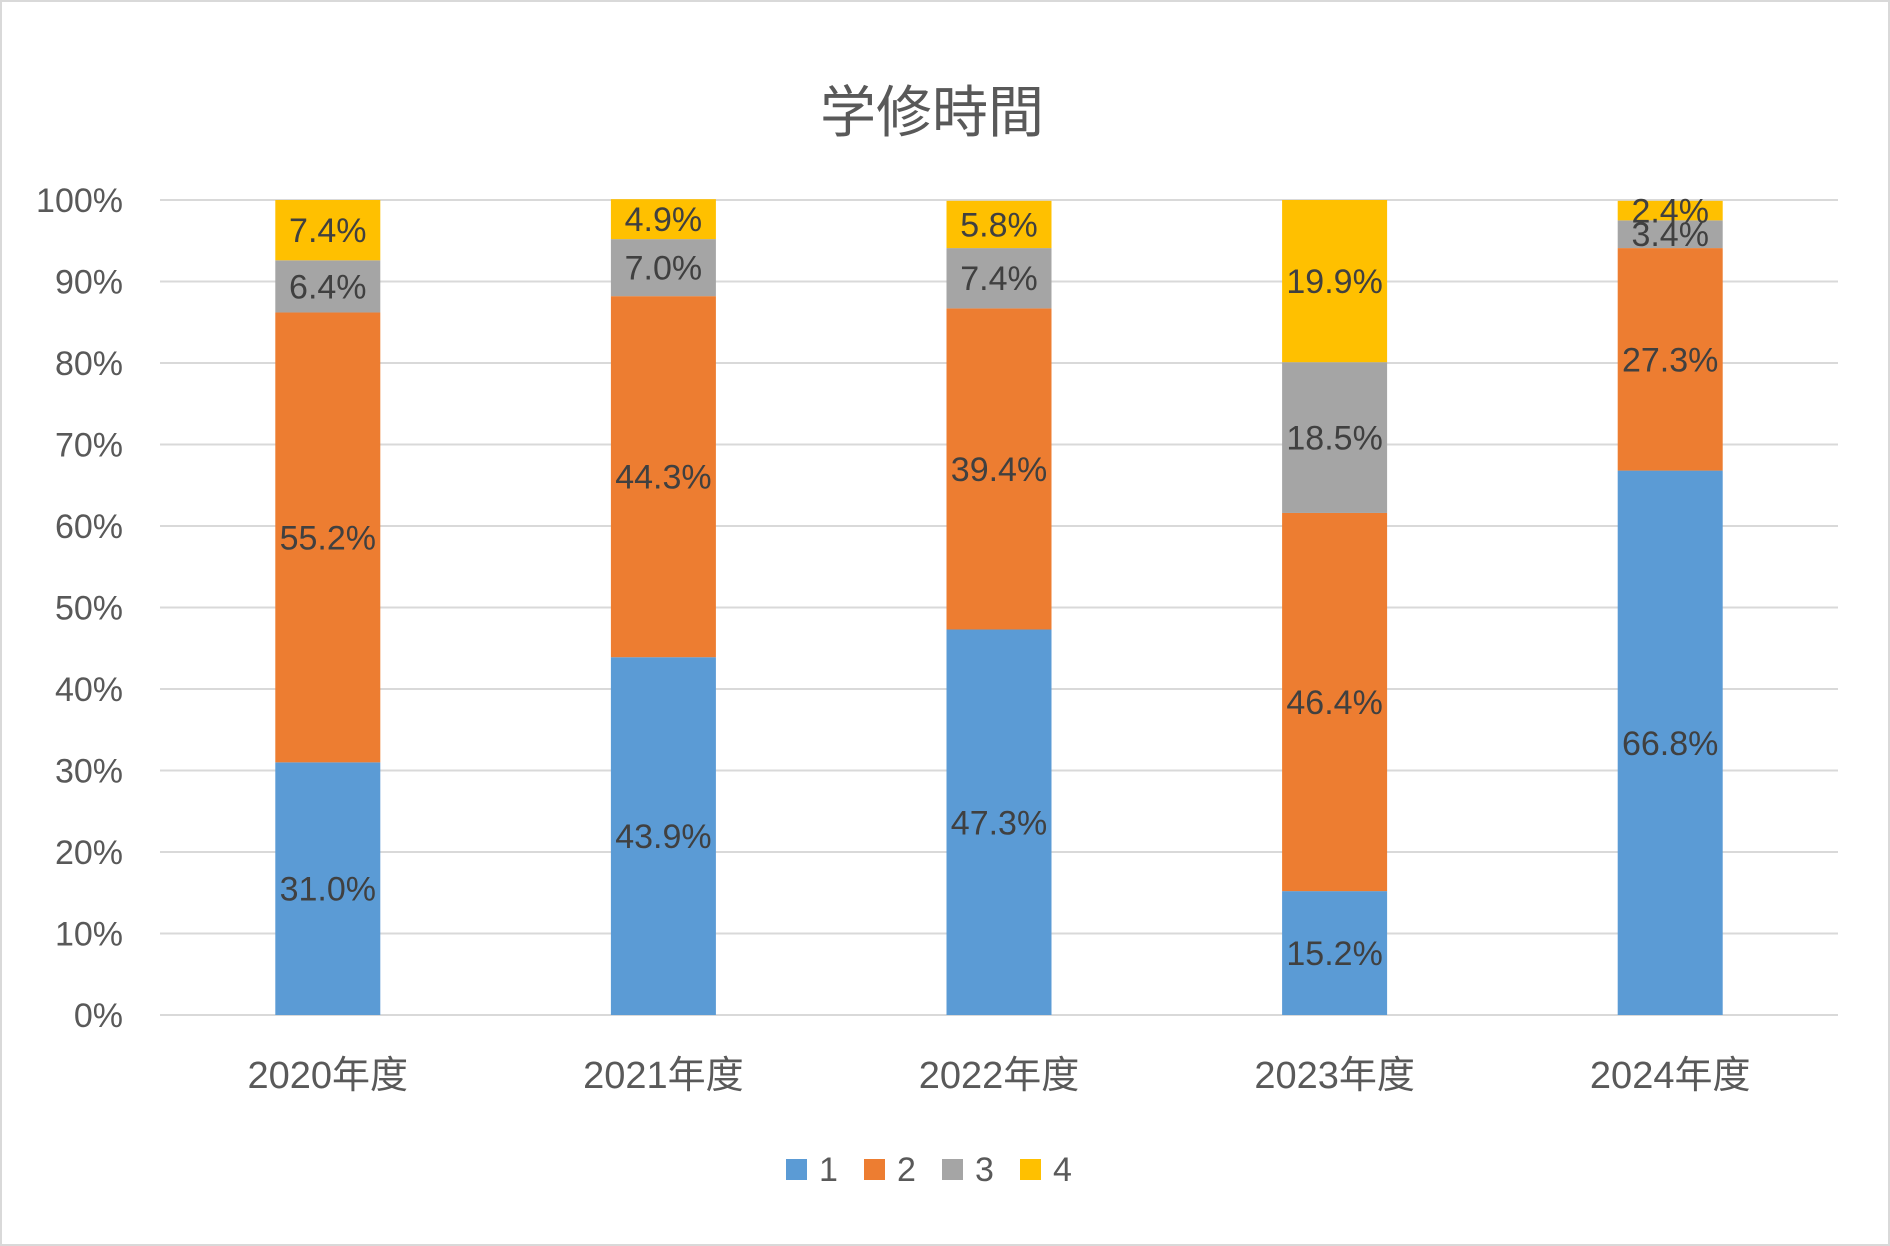 The image size is (1890, 1246). I want to click on y-tick-label: 10%, so click(89, 935).